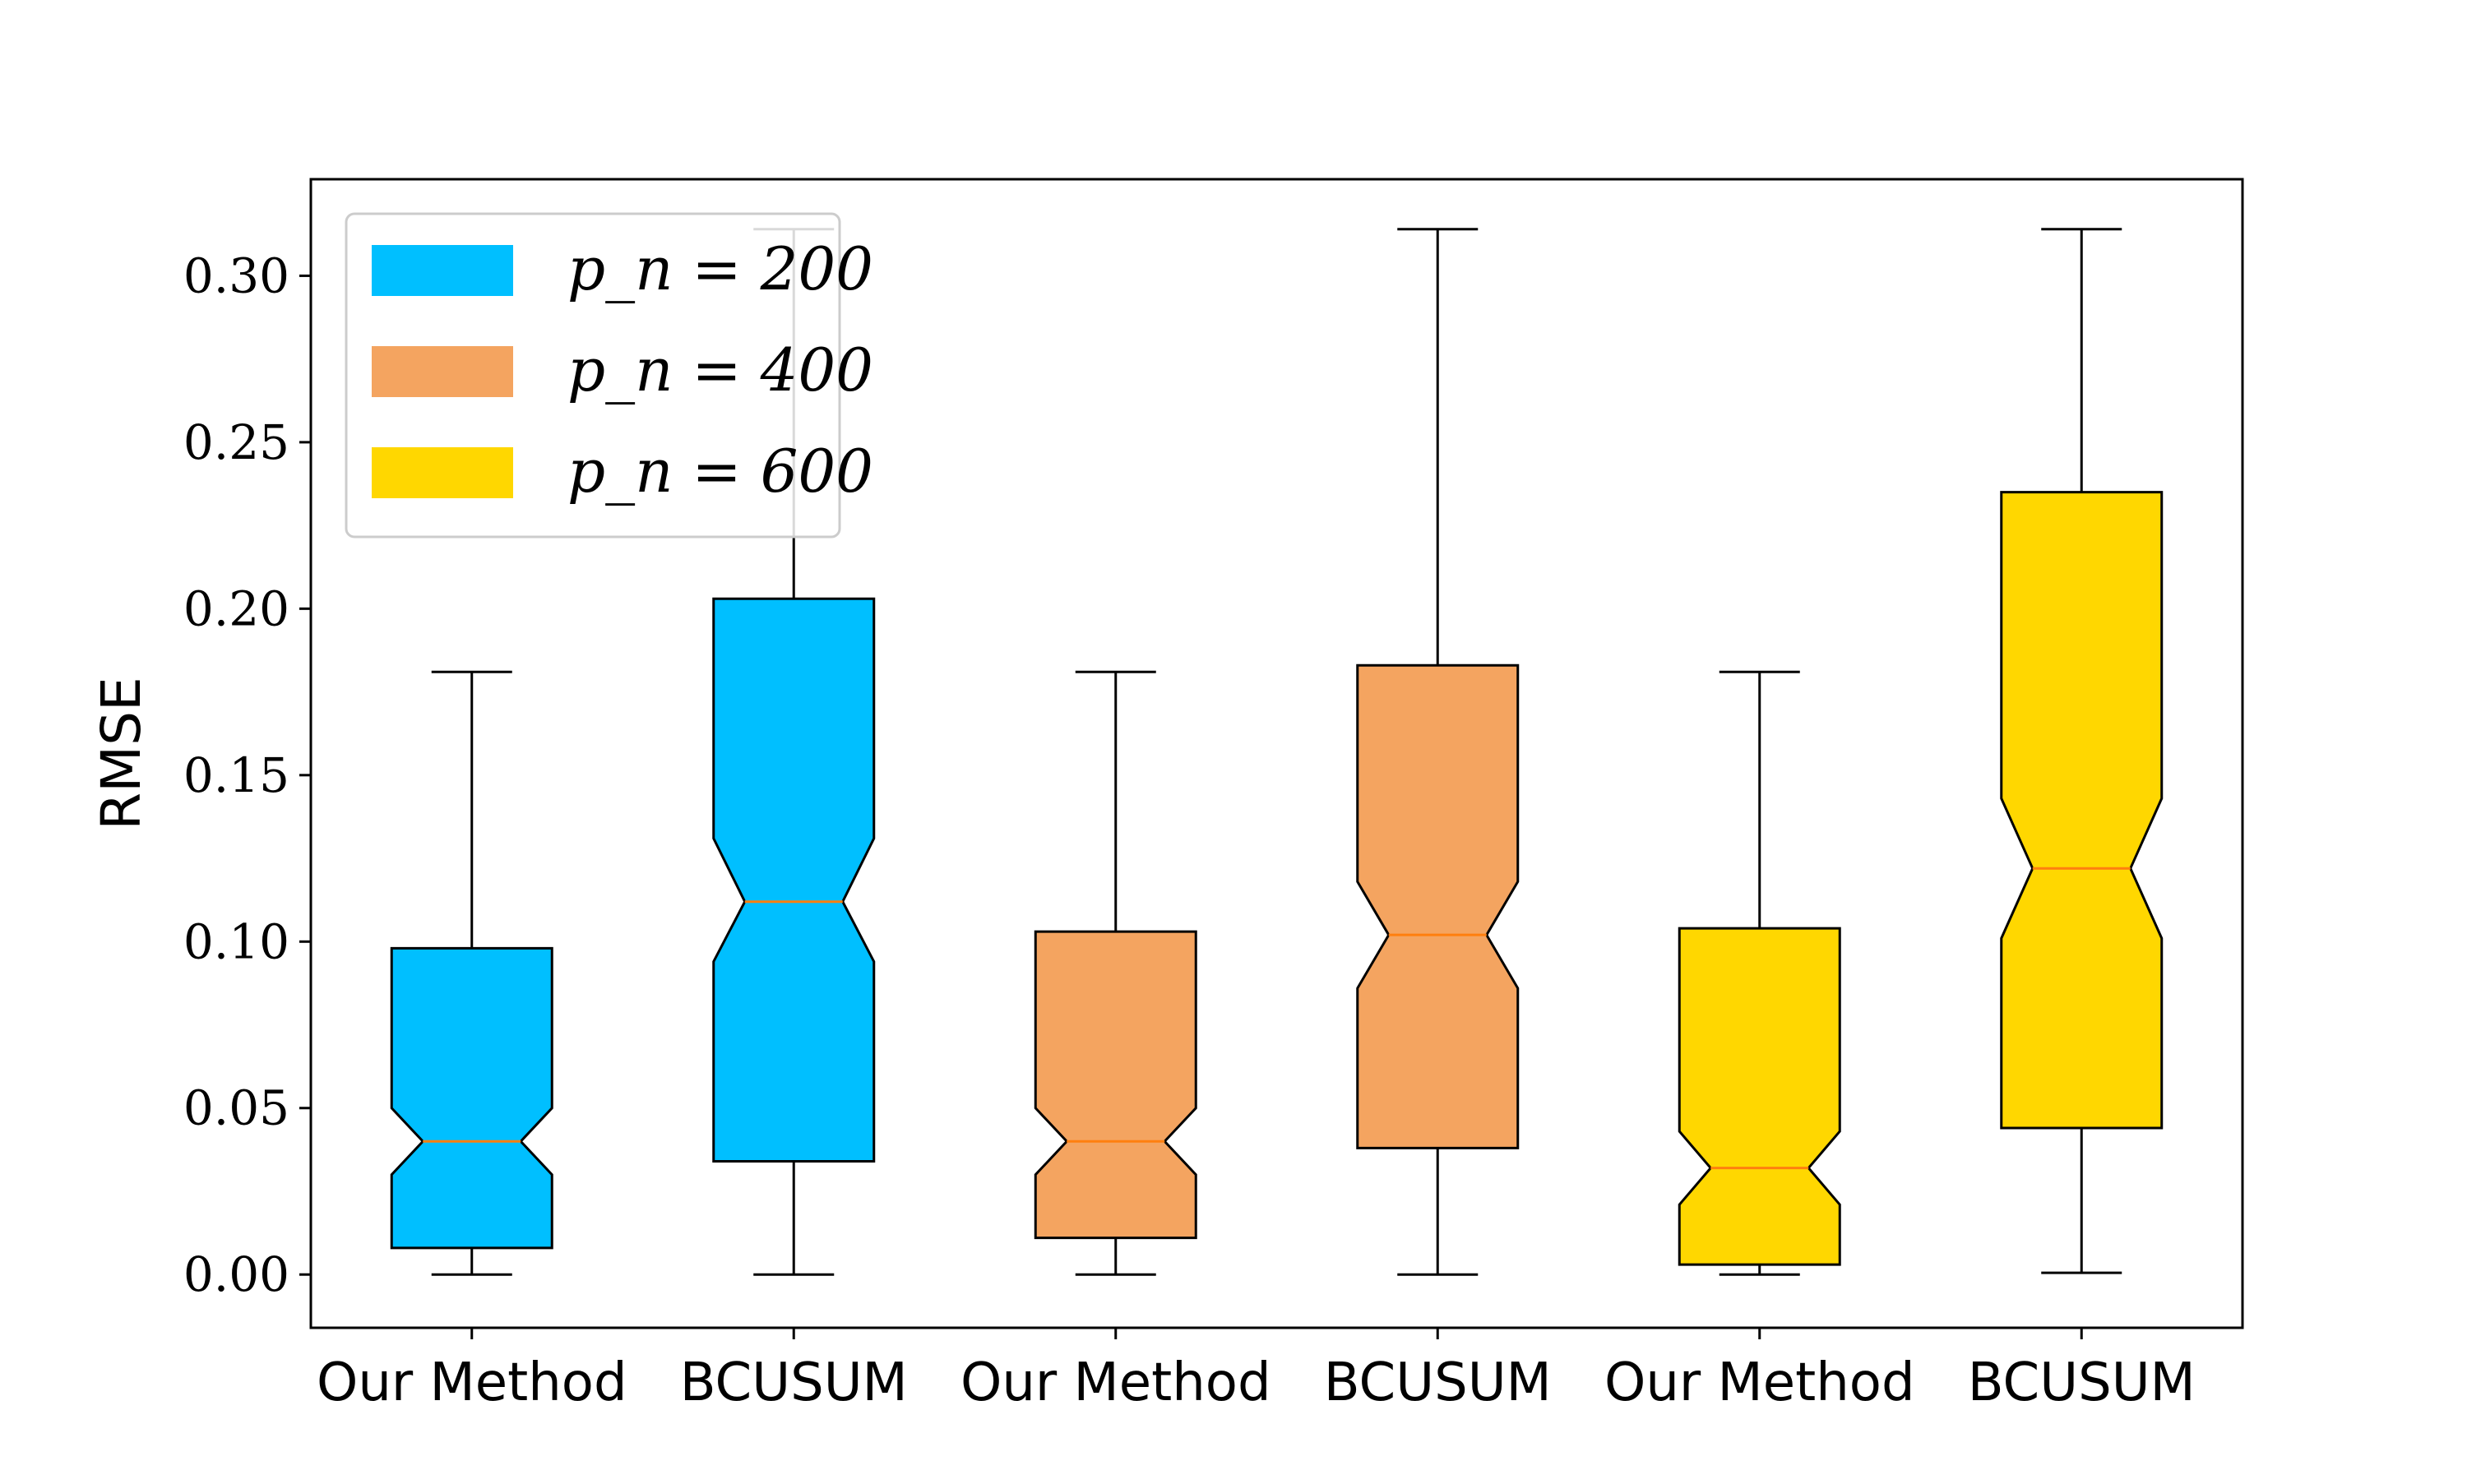 The image size is (2467, 1484). Describe the element at coordinates (236, 775) in the screenshot. I see `y-tick-label: 0.15` at that location.